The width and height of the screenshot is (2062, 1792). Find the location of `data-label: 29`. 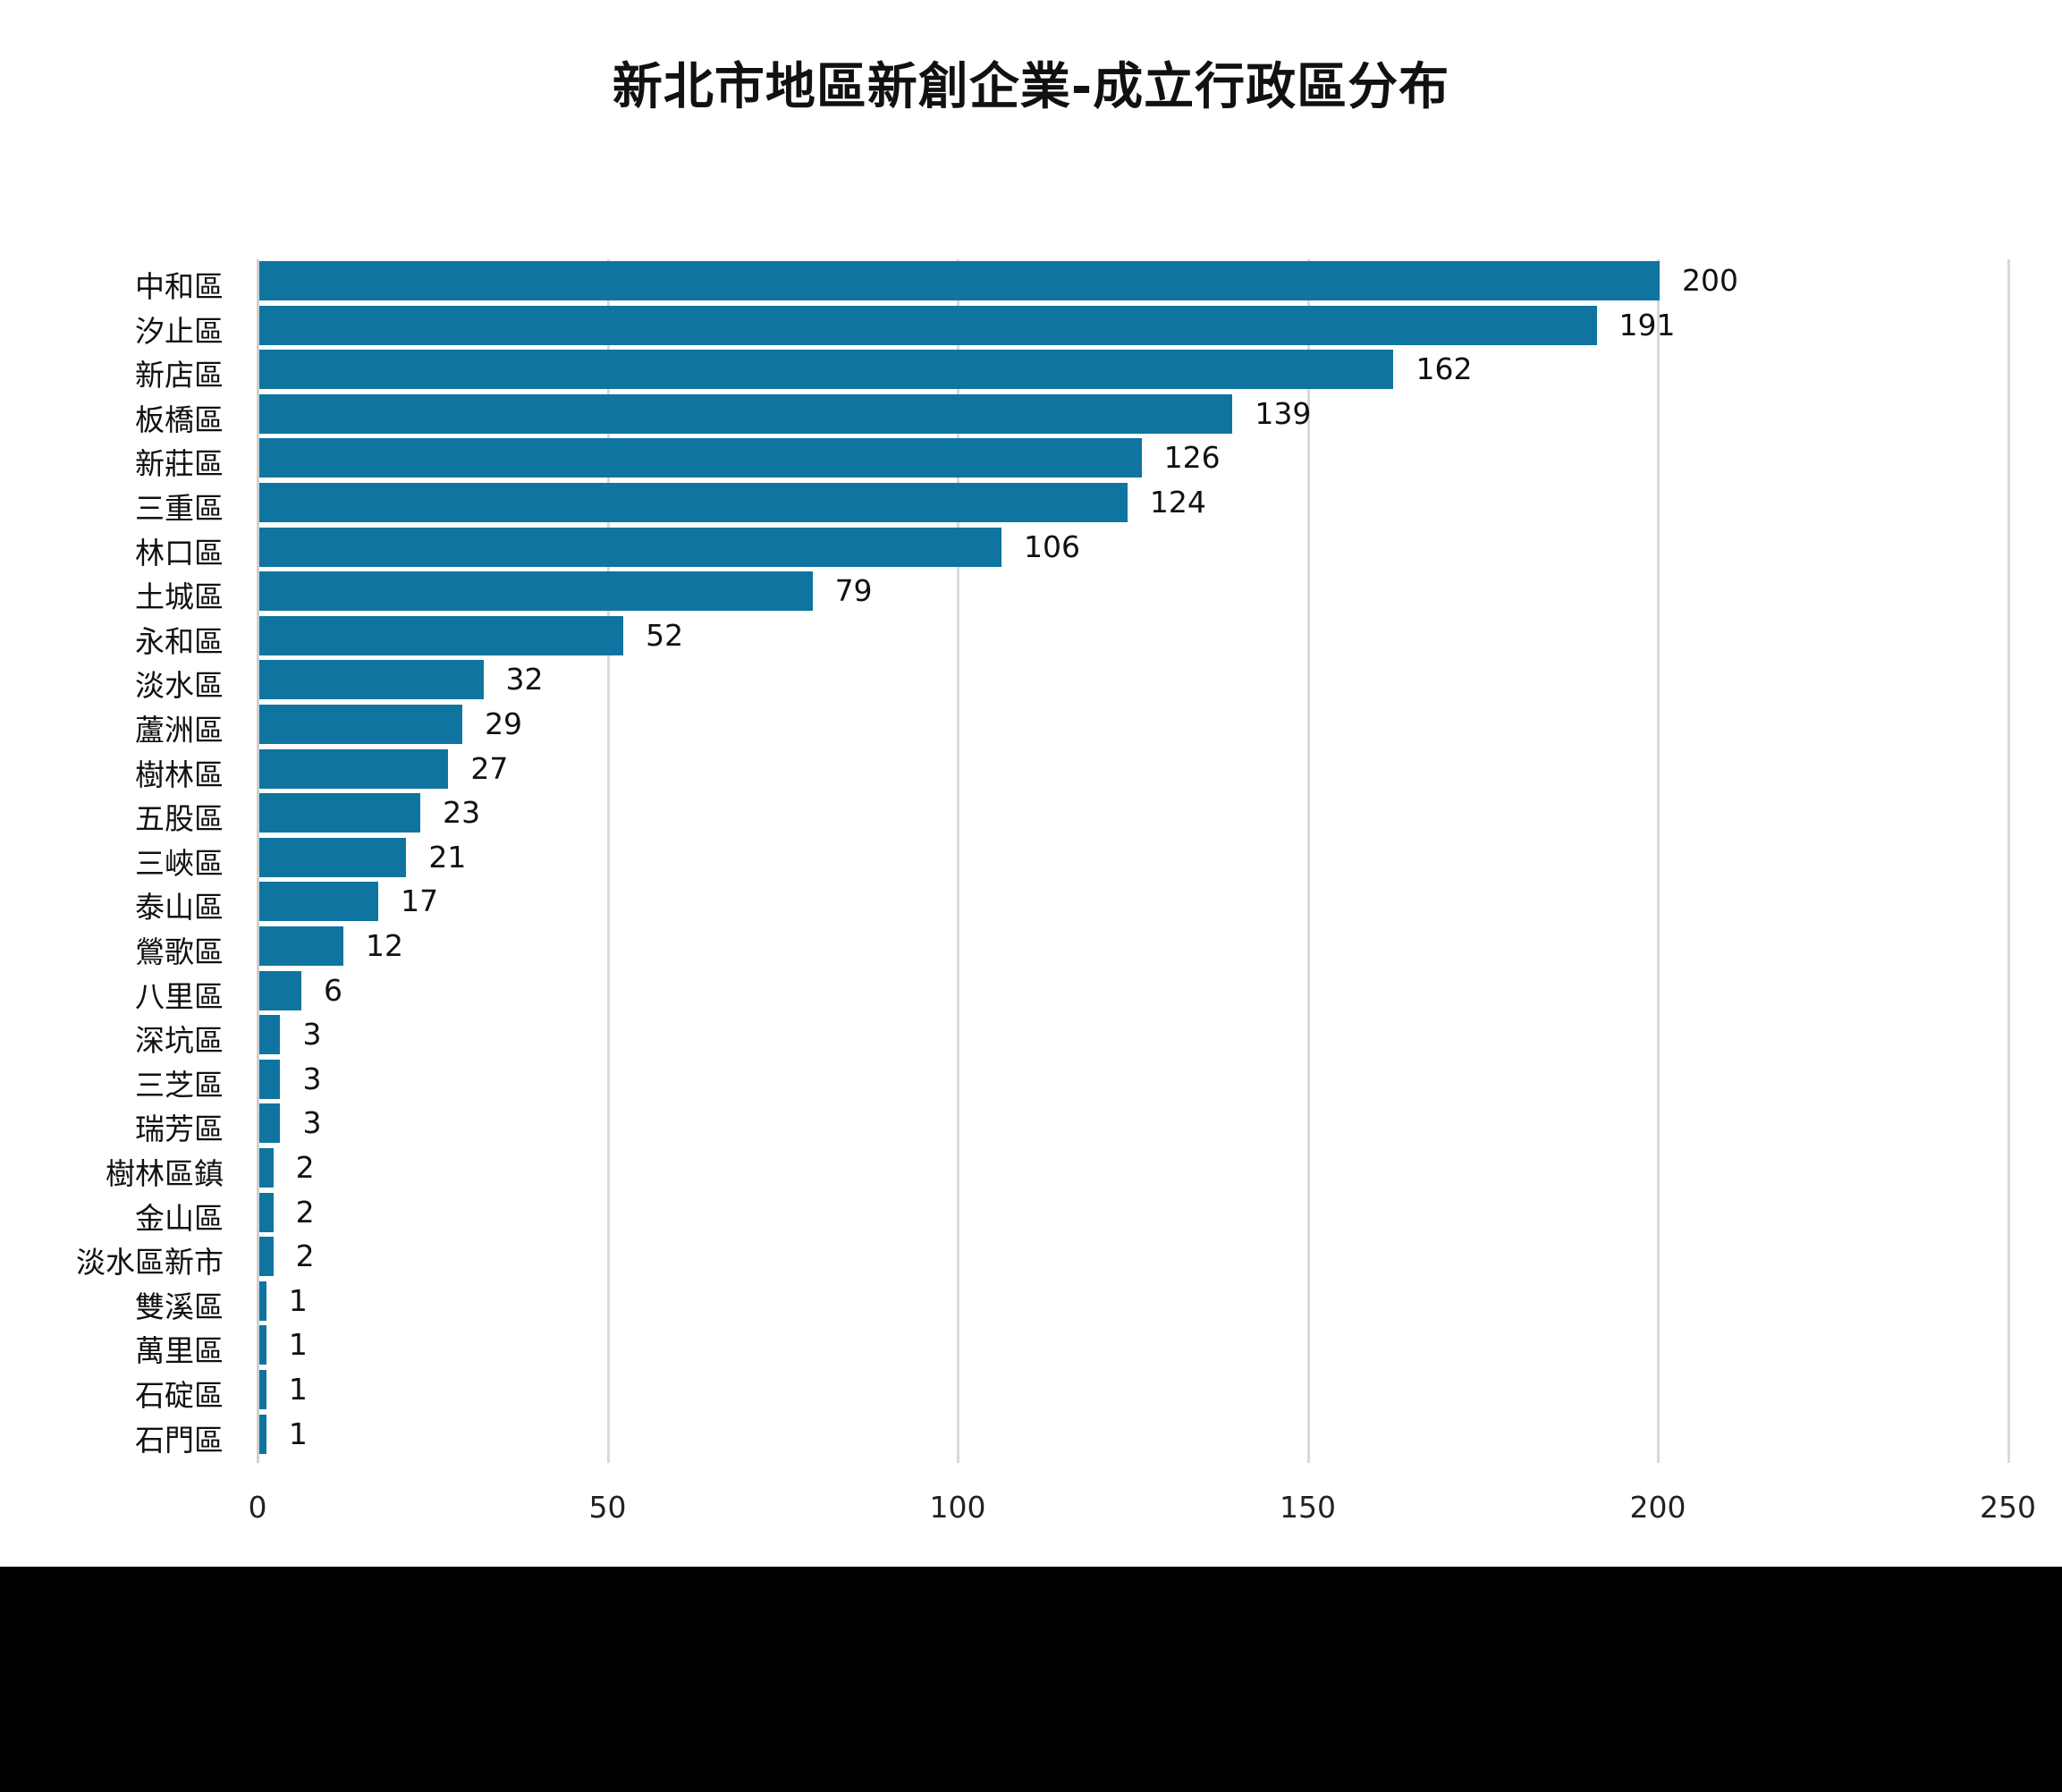

data-label: 29 is located at coordinates (504, 723).